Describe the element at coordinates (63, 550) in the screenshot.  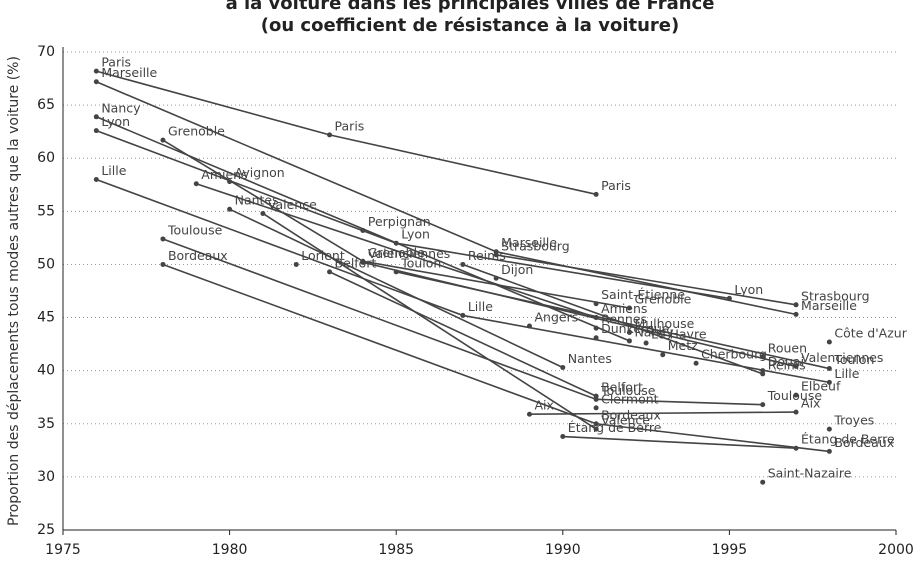
I see `x-tick-label: 1975` at that location.